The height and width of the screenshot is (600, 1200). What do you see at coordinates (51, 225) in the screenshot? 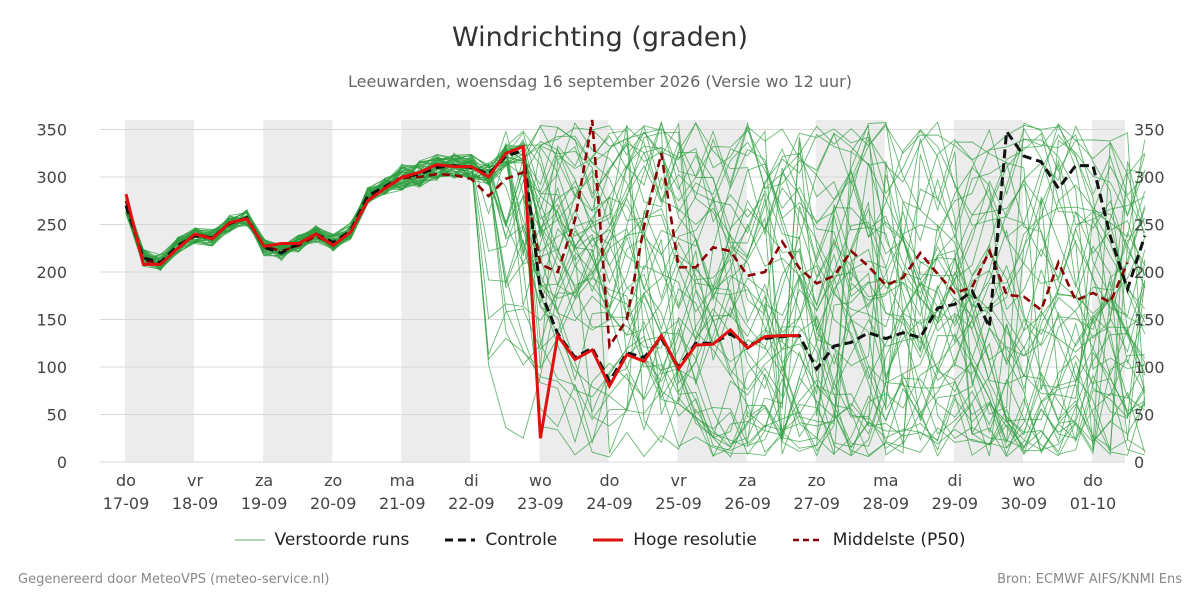
I see `y-tick-label-left: 250` at bounding box center [51, 225].